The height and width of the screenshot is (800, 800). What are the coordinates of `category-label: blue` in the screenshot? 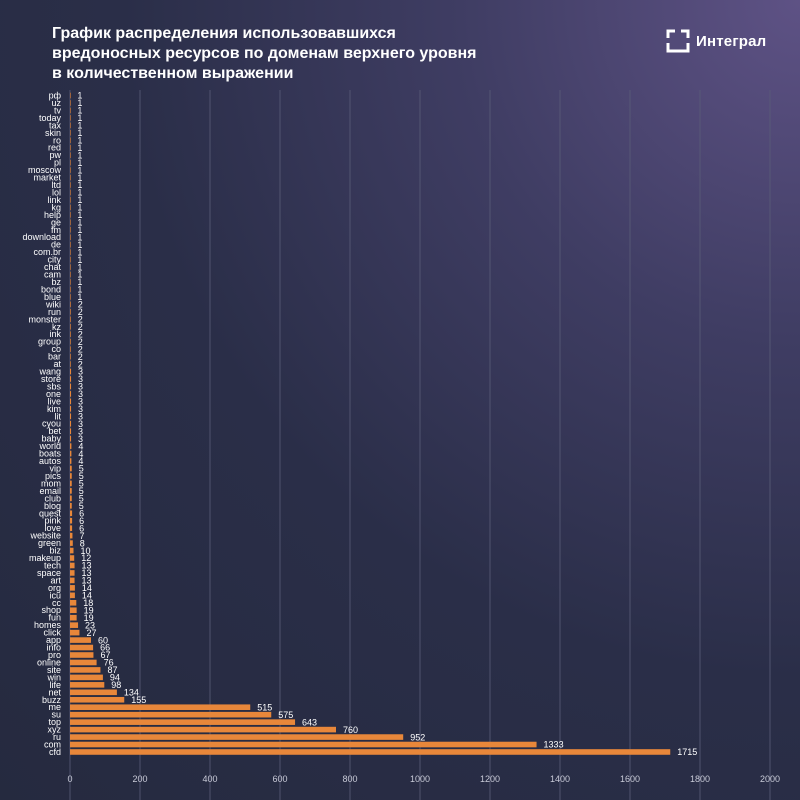 It's located at (52, 297).